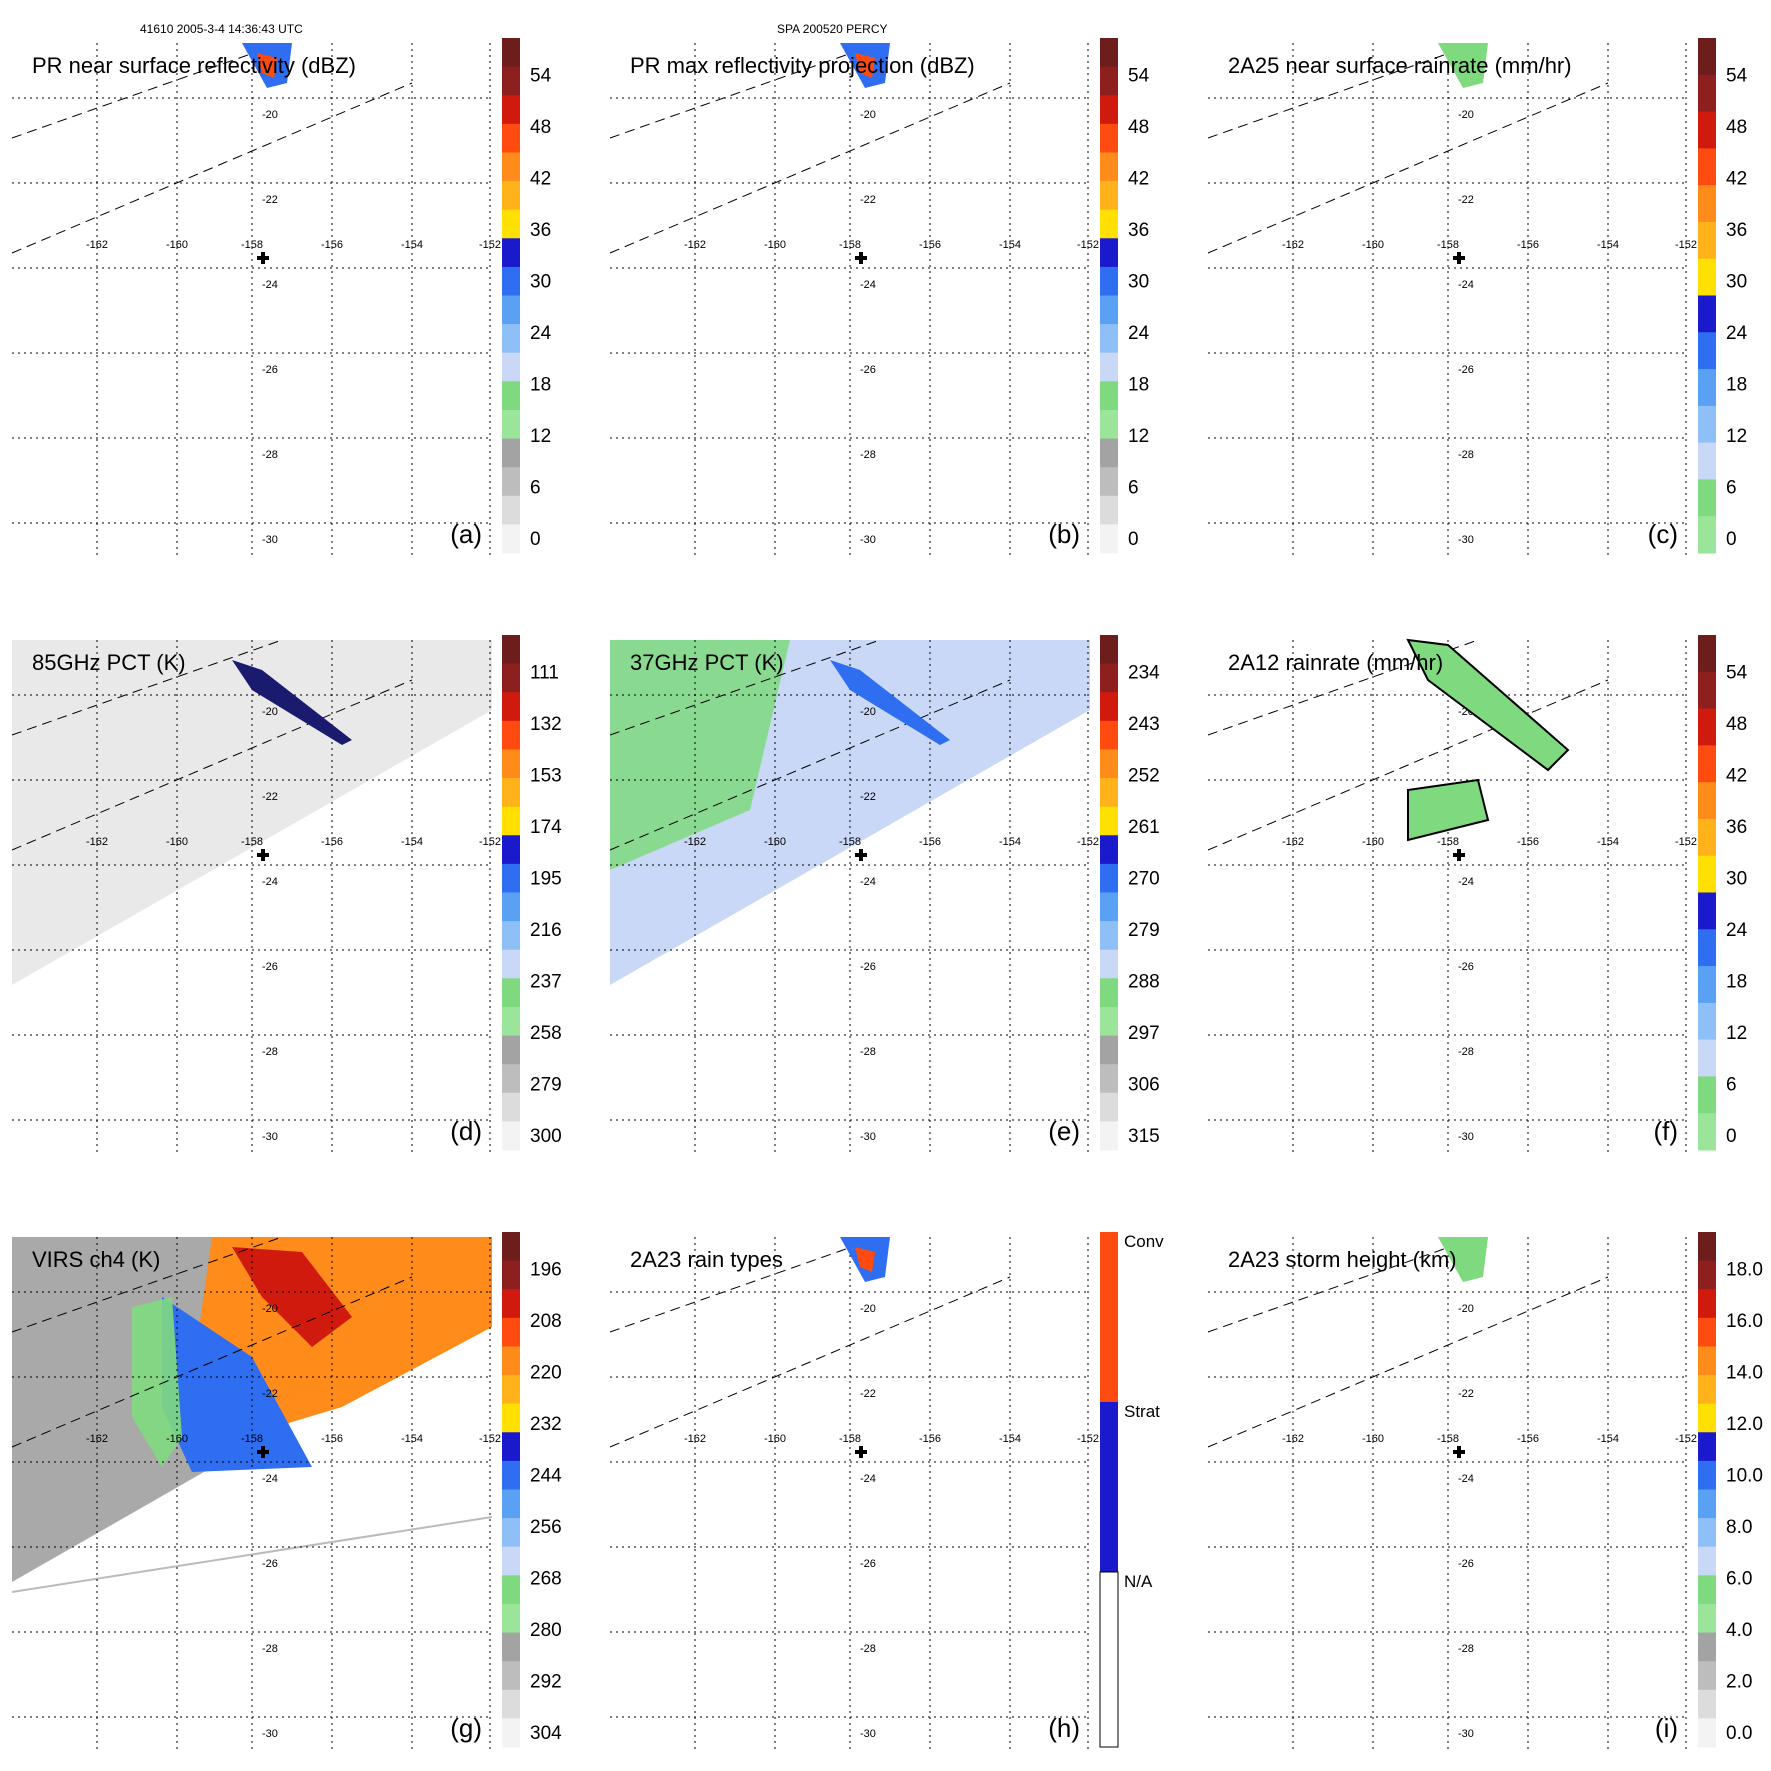 This screenshot has width=1771, height=1771. What do you see at coordinates (546, 1579) in the screenshot?
I see `colorbar-label: 268` at bounding box center [546, 1579].